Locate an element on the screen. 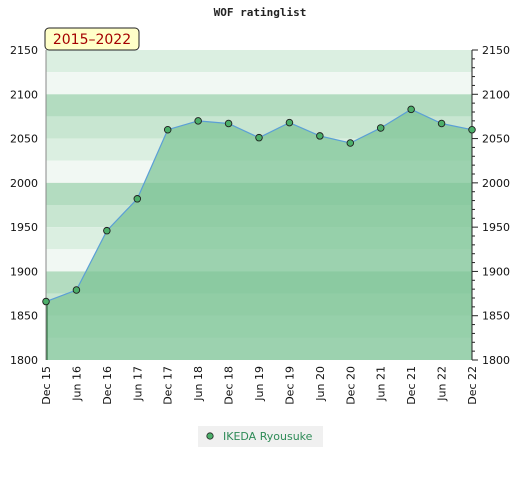 The image size is (520, 484). y-tick-label-right: 1800 is located at coordinates (496, 360).